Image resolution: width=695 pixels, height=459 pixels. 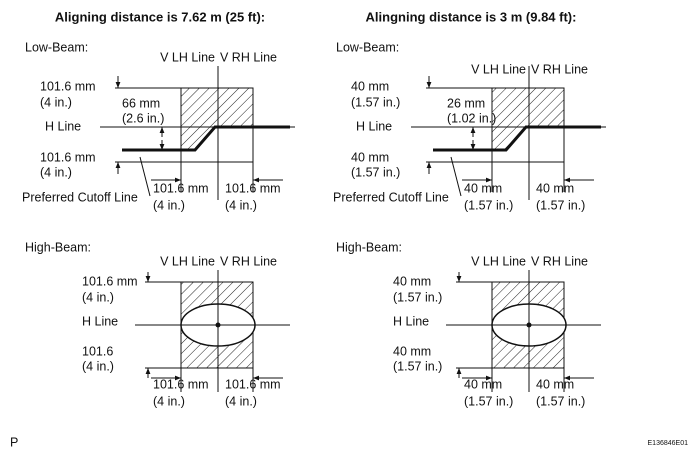 I want to click on footer-left: P, so click(x=14, y=442).